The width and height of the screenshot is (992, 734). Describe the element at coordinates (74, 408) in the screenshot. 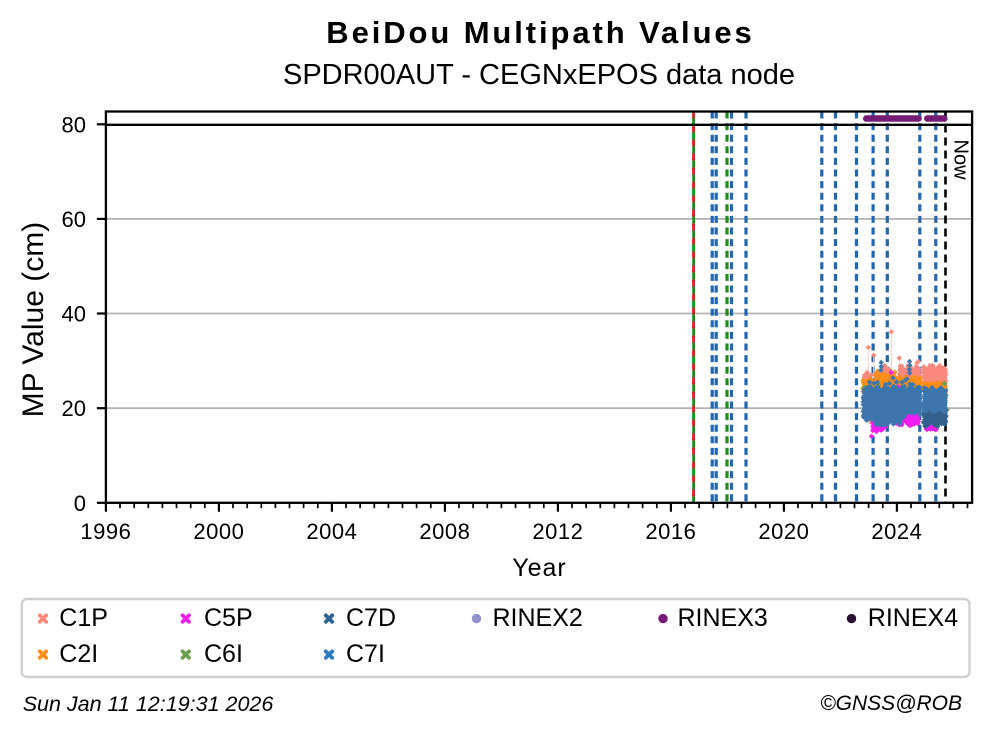

I see `svg-text: 20` at that location.